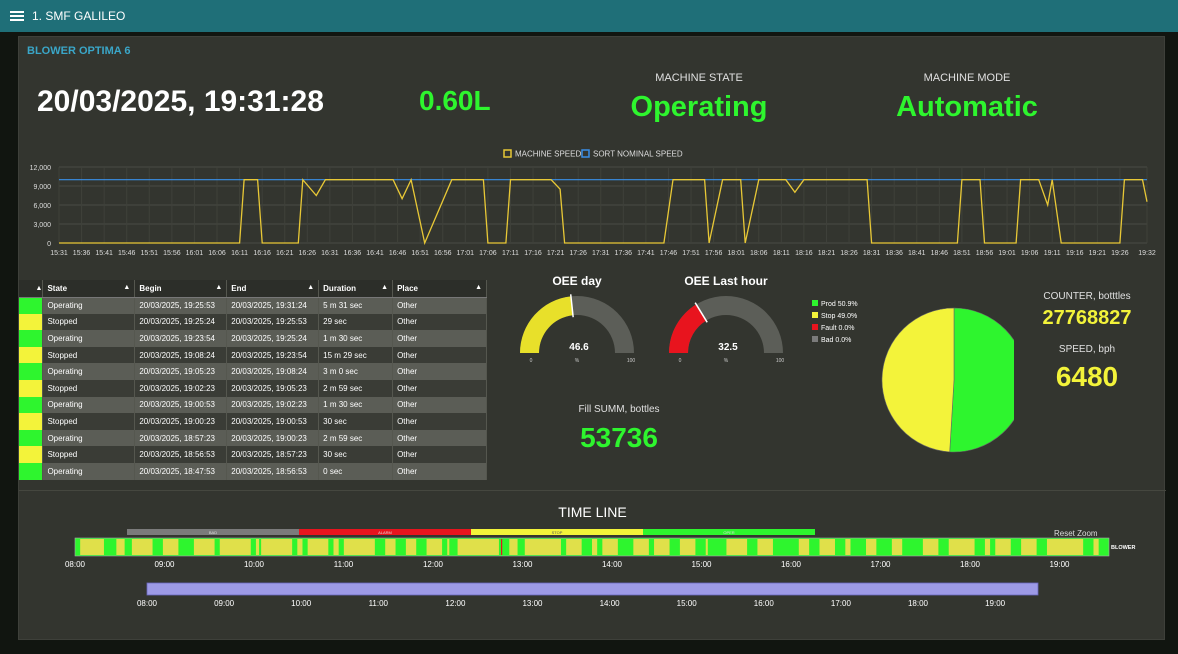 This screenshot has height=654, width=1178. What do you see at coordinates (180, 101) in the screenshot?
I see `current-datetime: 20/03/2025, 19:31:28` at bounding box center [180, 101].